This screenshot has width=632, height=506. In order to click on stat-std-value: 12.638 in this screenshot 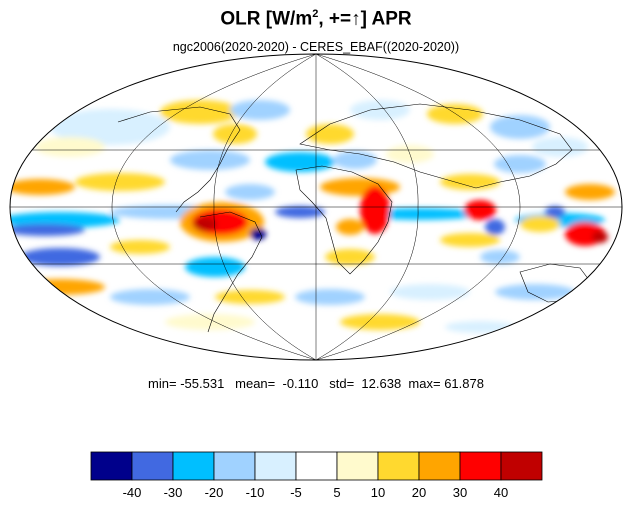, I will do `click(381, 383)`.